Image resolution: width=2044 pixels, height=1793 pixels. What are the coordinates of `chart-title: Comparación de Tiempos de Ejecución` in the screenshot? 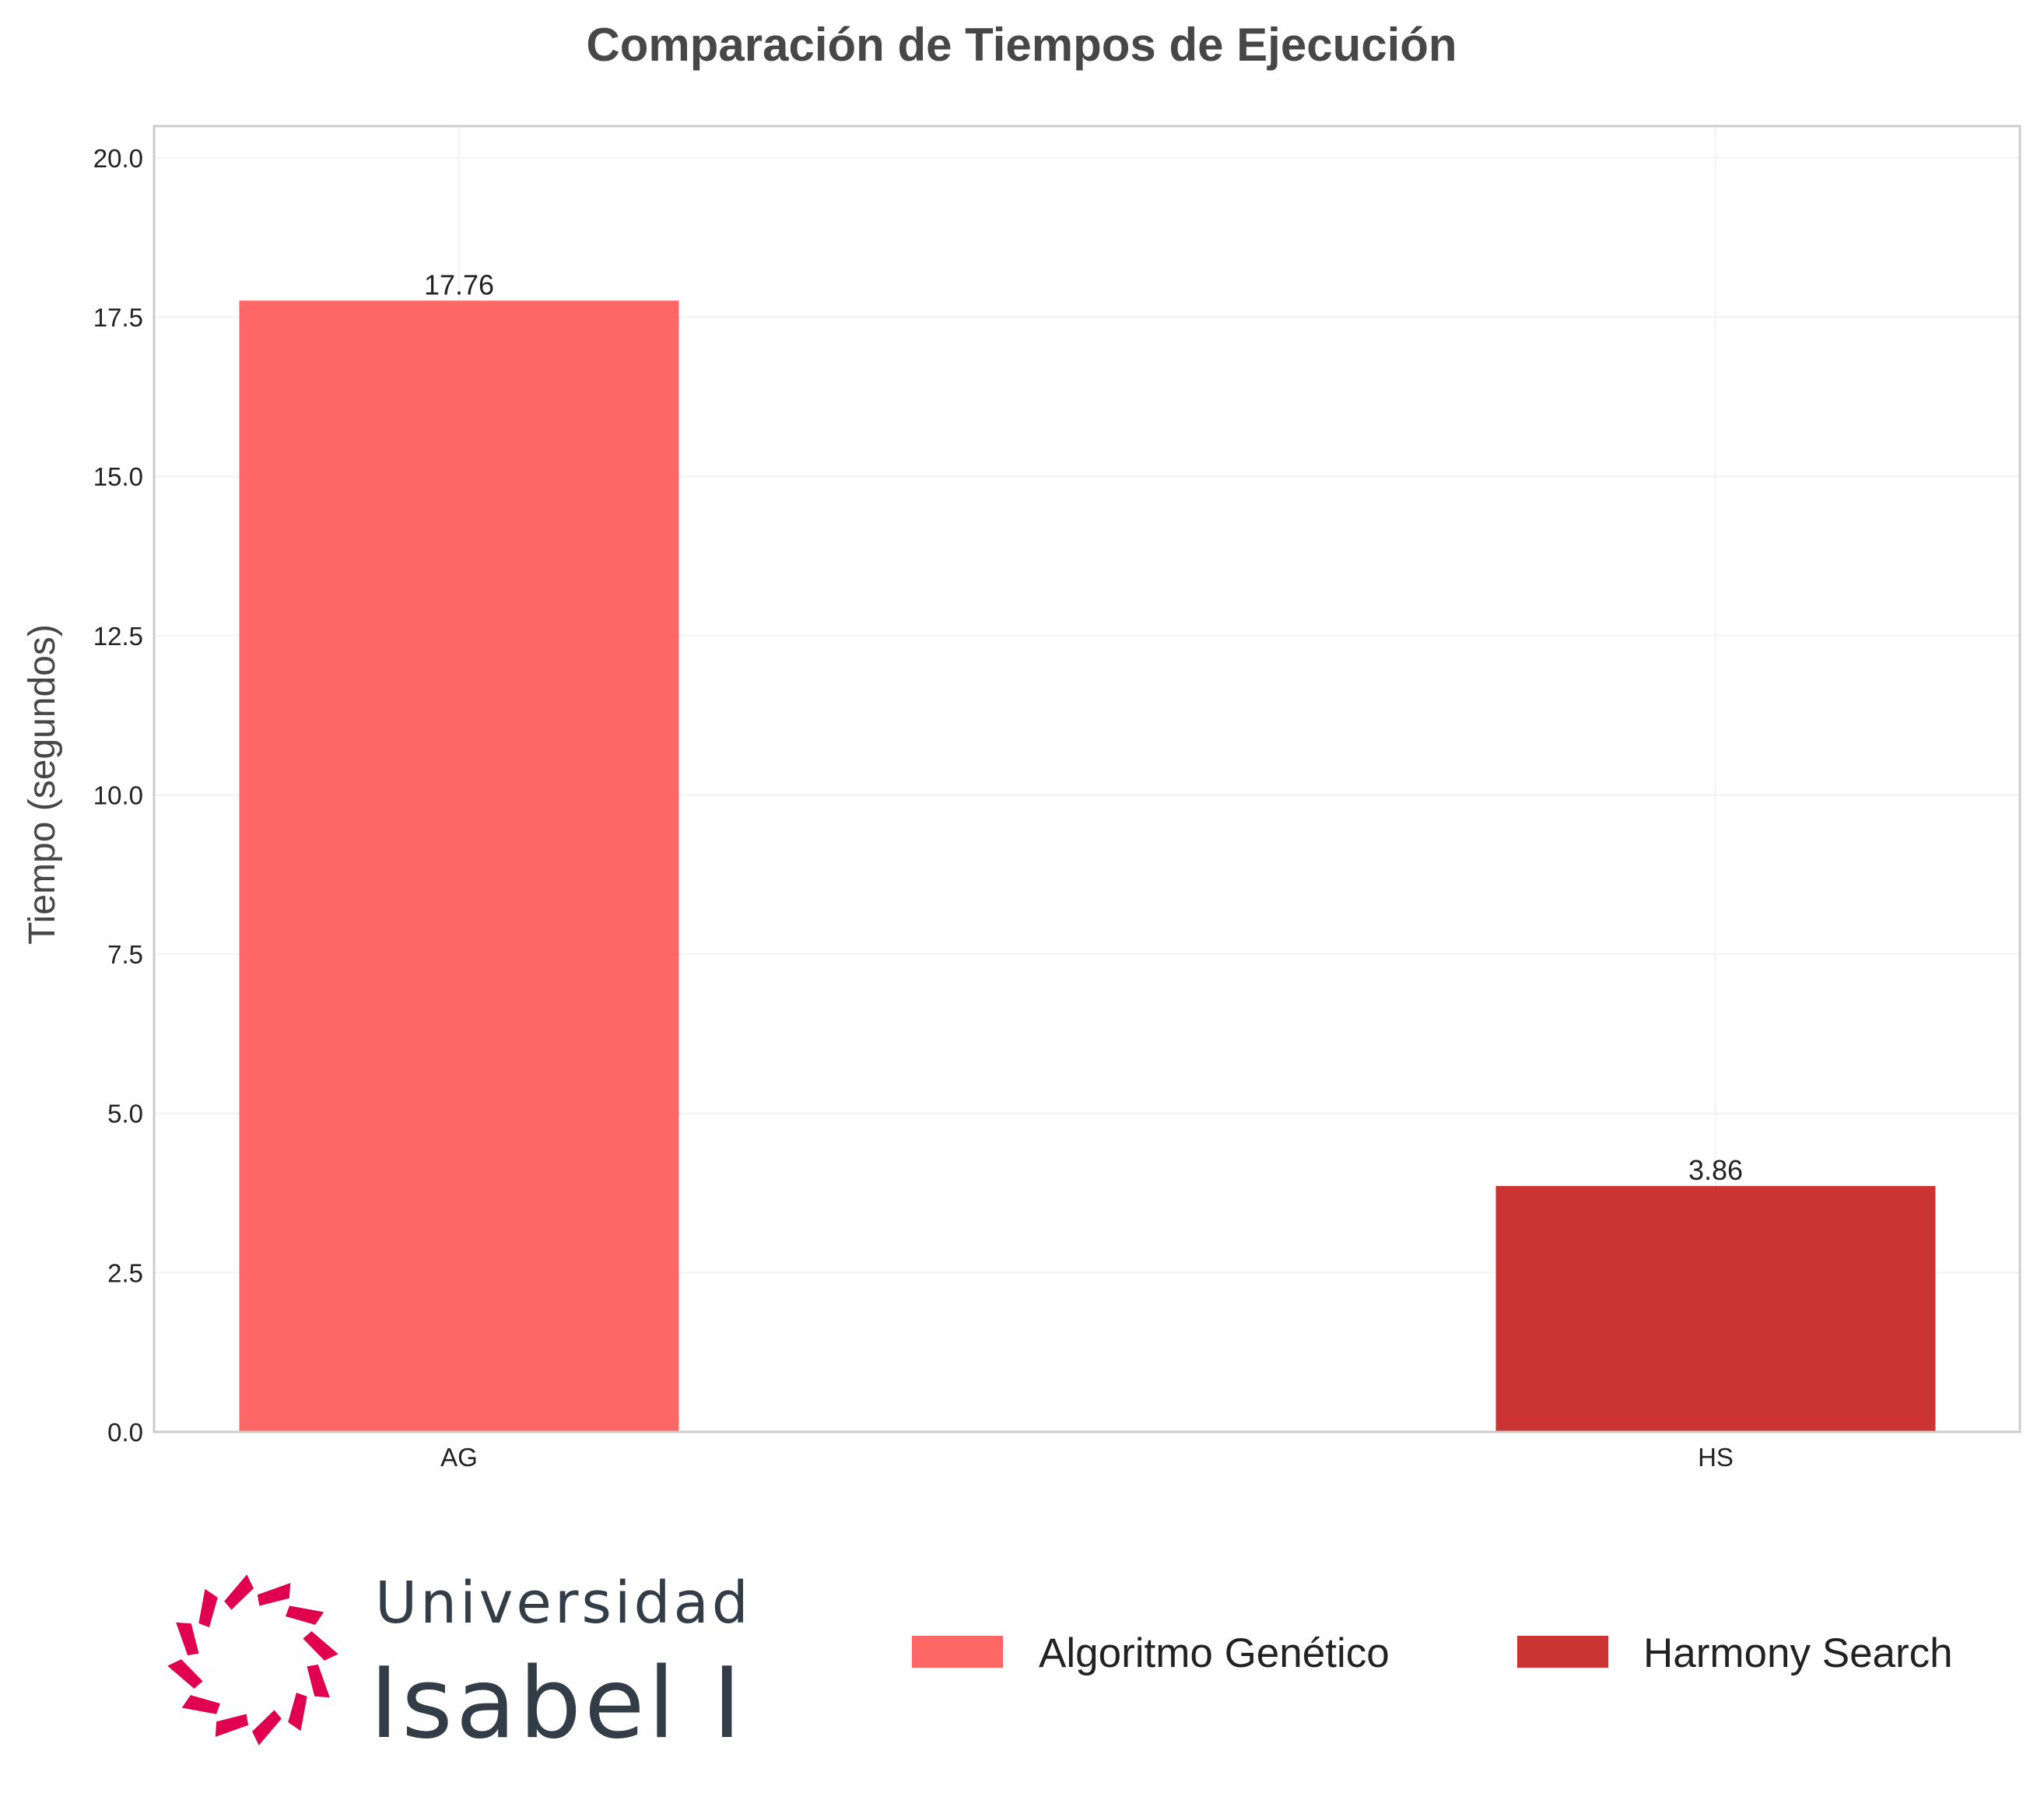 It's located at (1021, 45).